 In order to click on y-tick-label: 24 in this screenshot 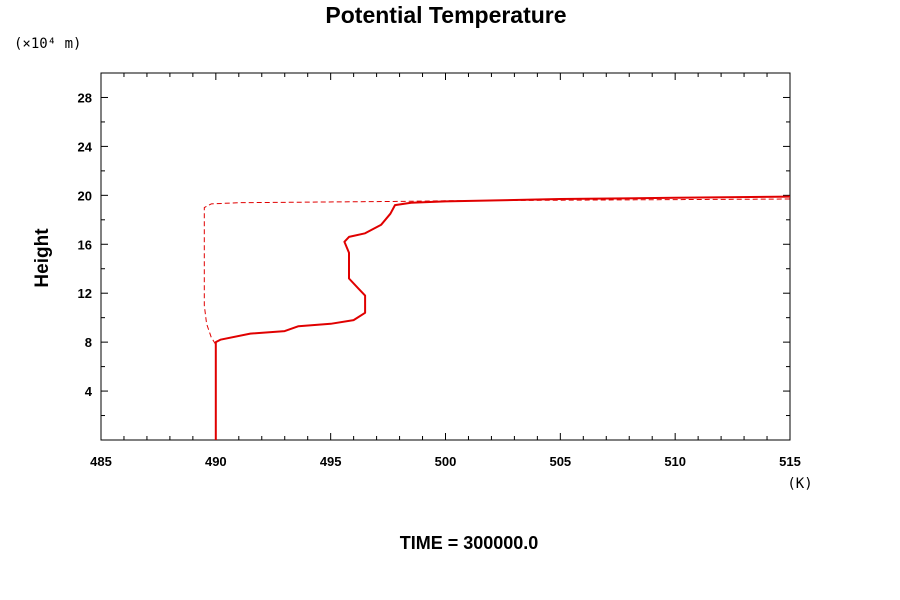, I will do `click(85, 146)`.